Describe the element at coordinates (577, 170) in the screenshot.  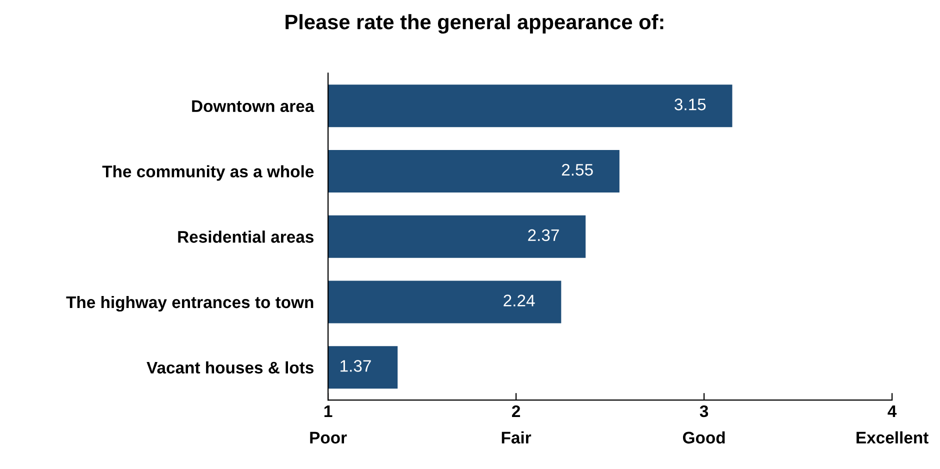
I see `data-label: 2.55` at that location.